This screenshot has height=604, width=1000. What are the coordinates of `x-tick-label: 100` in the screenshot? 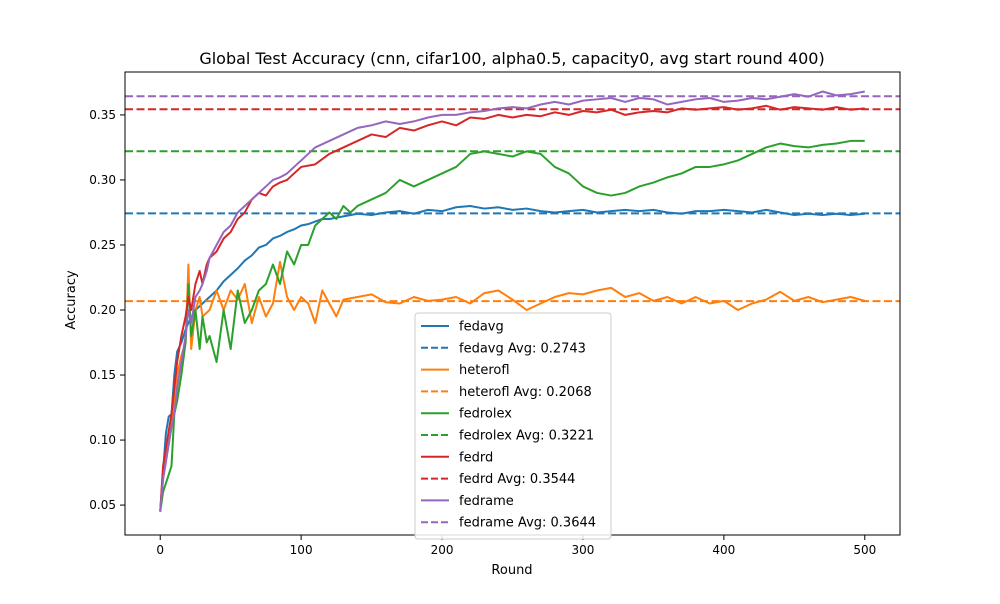 It's located at (301, 550).